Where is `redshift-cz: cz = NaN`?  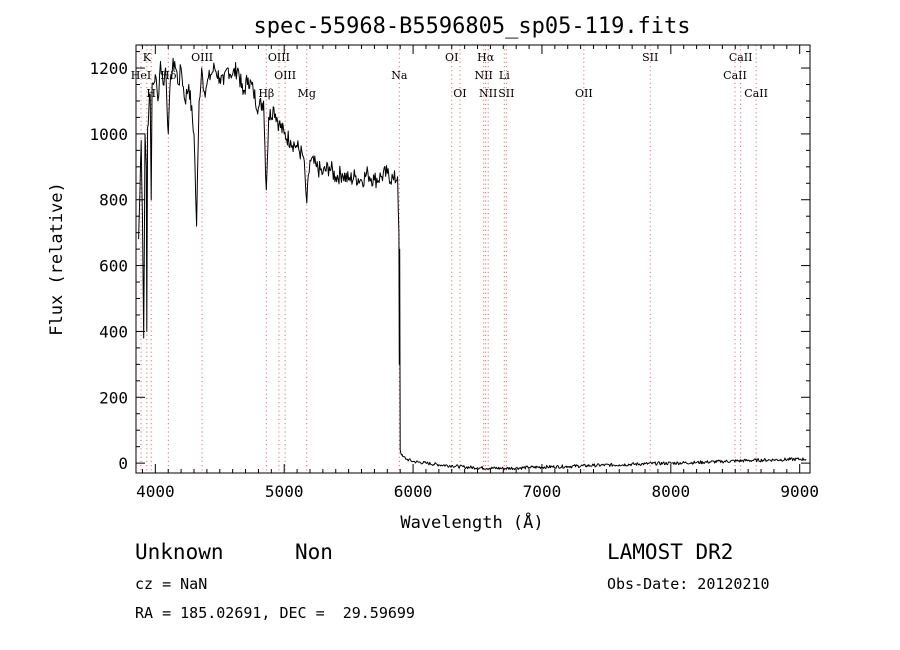 redshift-cz: cz = NaN is located at coordinates (171, 584).